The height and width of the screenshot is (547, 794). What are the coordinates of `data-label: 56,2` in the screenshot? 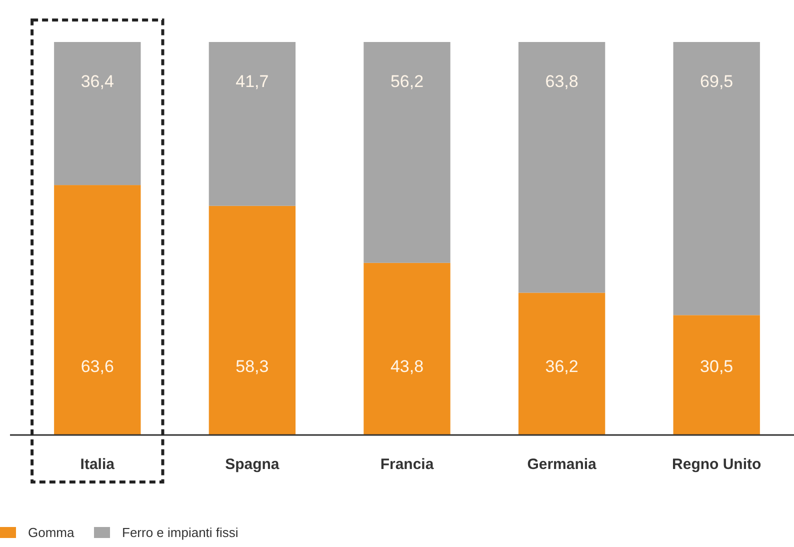 It's located at (407, 81).